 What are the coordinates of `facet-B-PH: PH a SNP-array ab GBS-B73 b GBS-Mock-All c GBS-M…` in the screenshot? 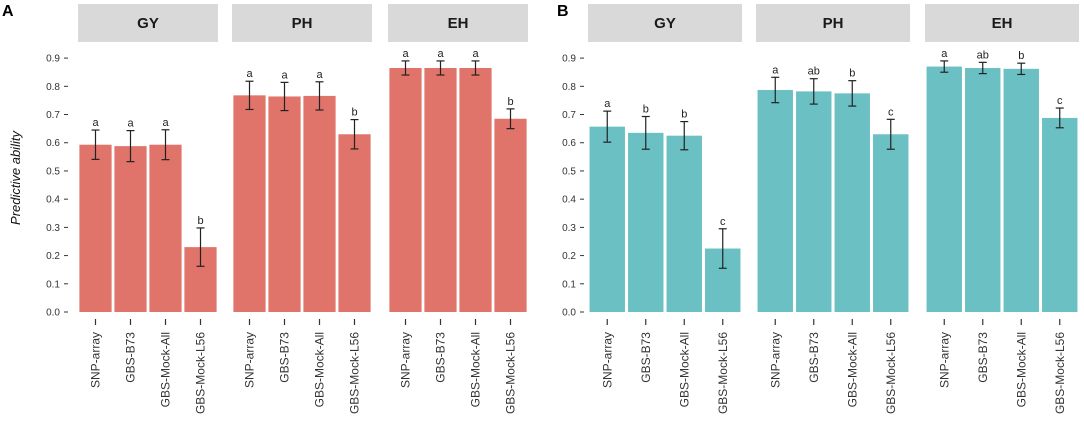 It's located at (833, 209).